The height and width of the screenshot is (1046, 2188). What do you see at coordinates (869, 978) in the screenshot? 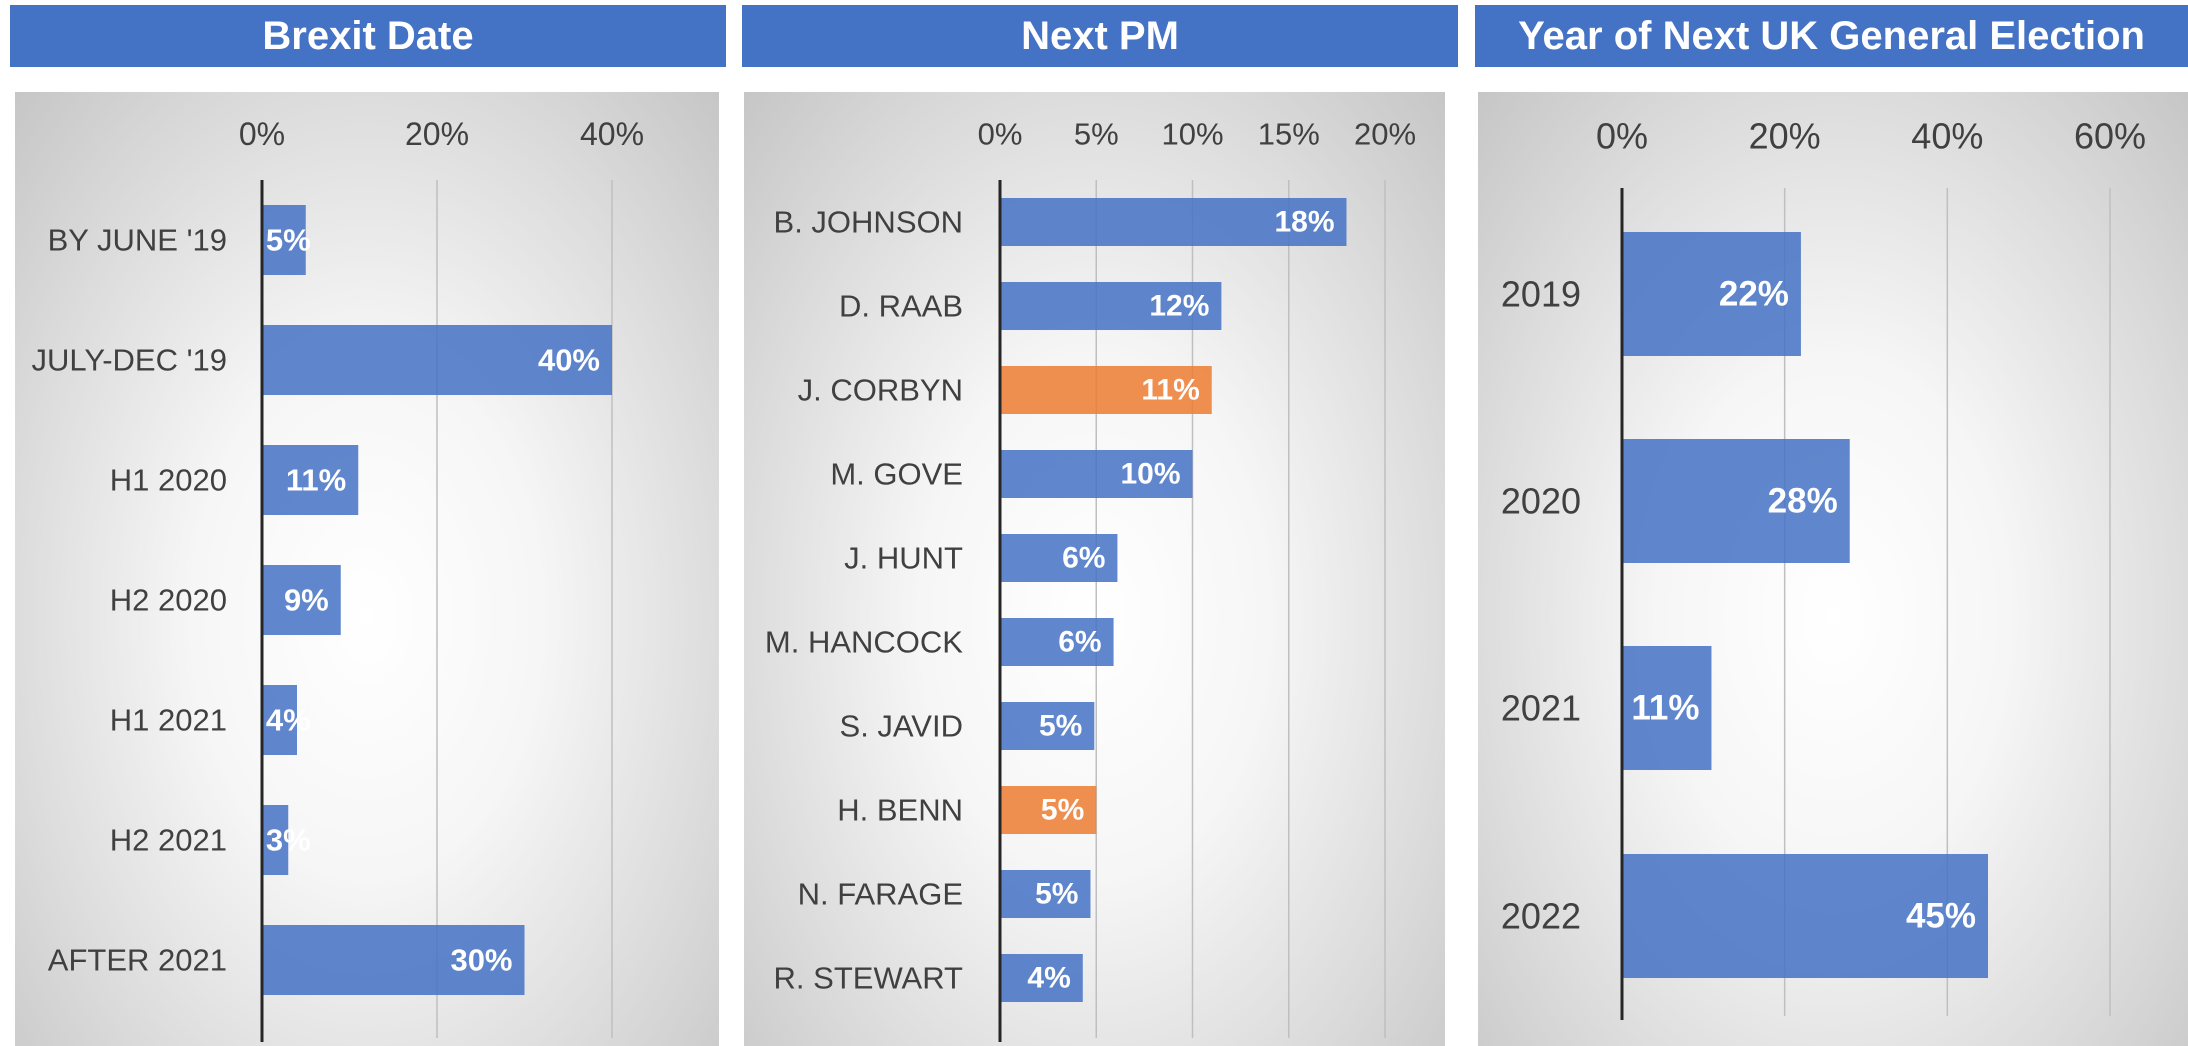
I see `category-label: R. STEWART` at bounding box center [869, 978].